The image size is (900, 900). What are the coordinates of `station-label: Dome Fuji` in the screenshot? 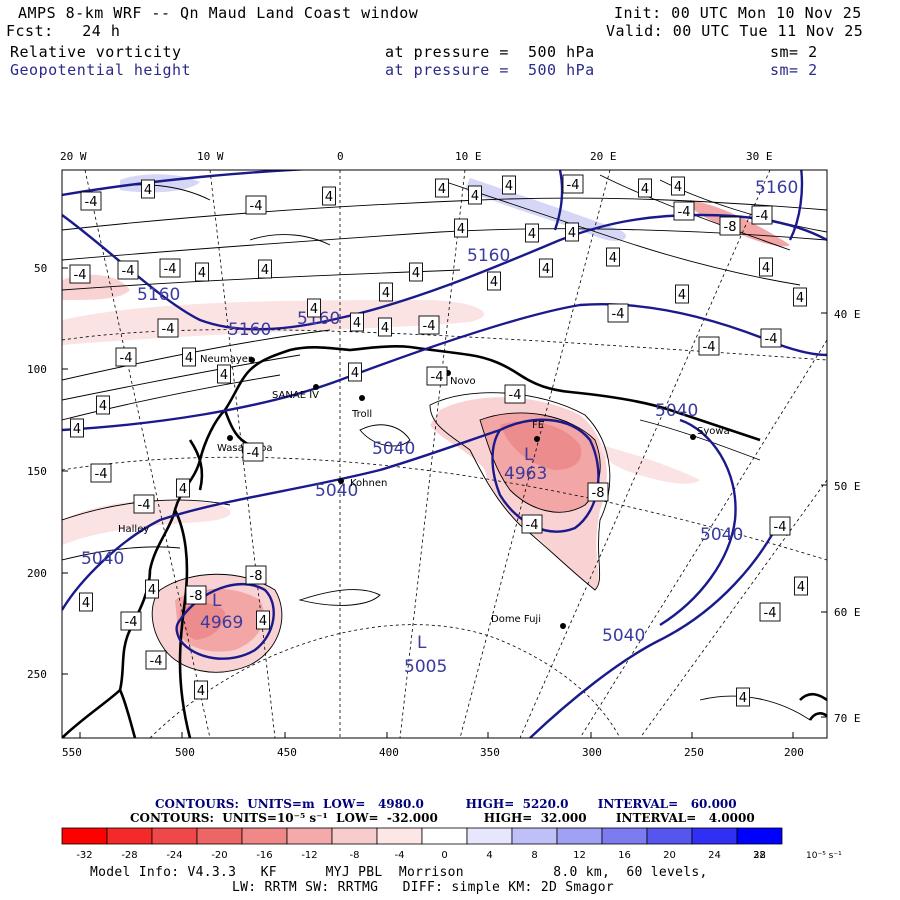 It's located at (516, 619).